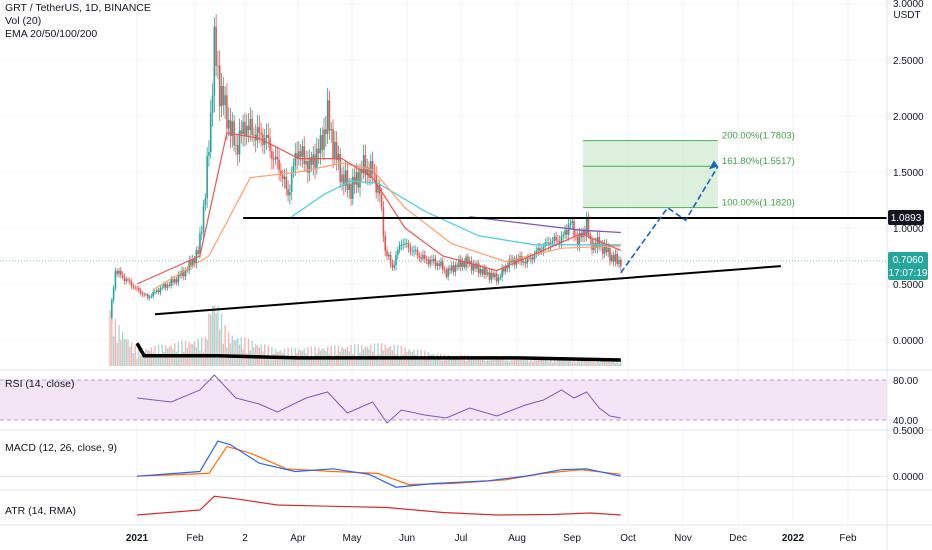  What do you see at coordinates (51, 34) in the screenshot?
I see `ema-legend: EMA 20/50/100/200` at bounding box center [51, 34].